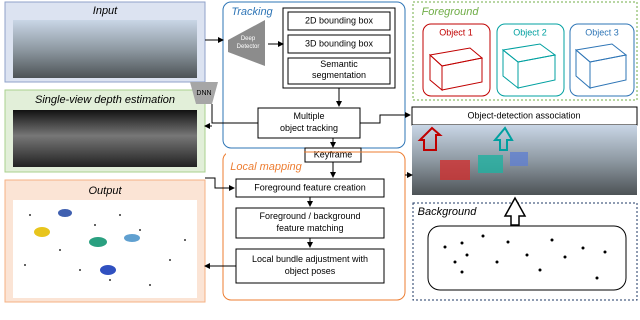 The image size is (640, 320). I want to click on depth-image, so click(105, 138).